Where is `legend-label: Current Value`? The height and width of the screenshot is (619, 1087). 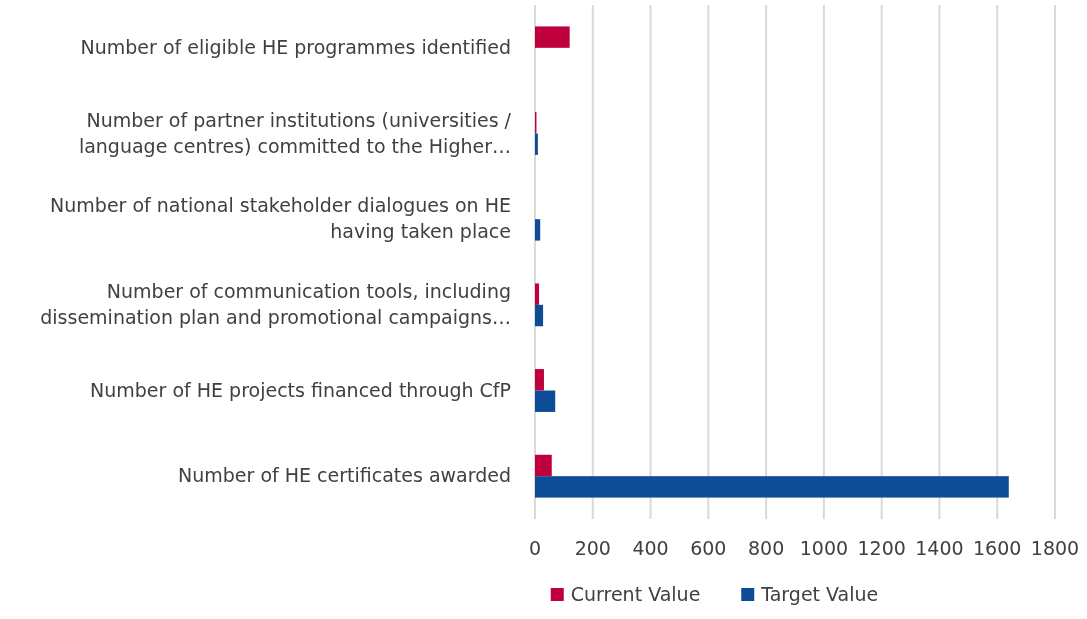
legend-label: Current Value is located at coordinates (635, 594).